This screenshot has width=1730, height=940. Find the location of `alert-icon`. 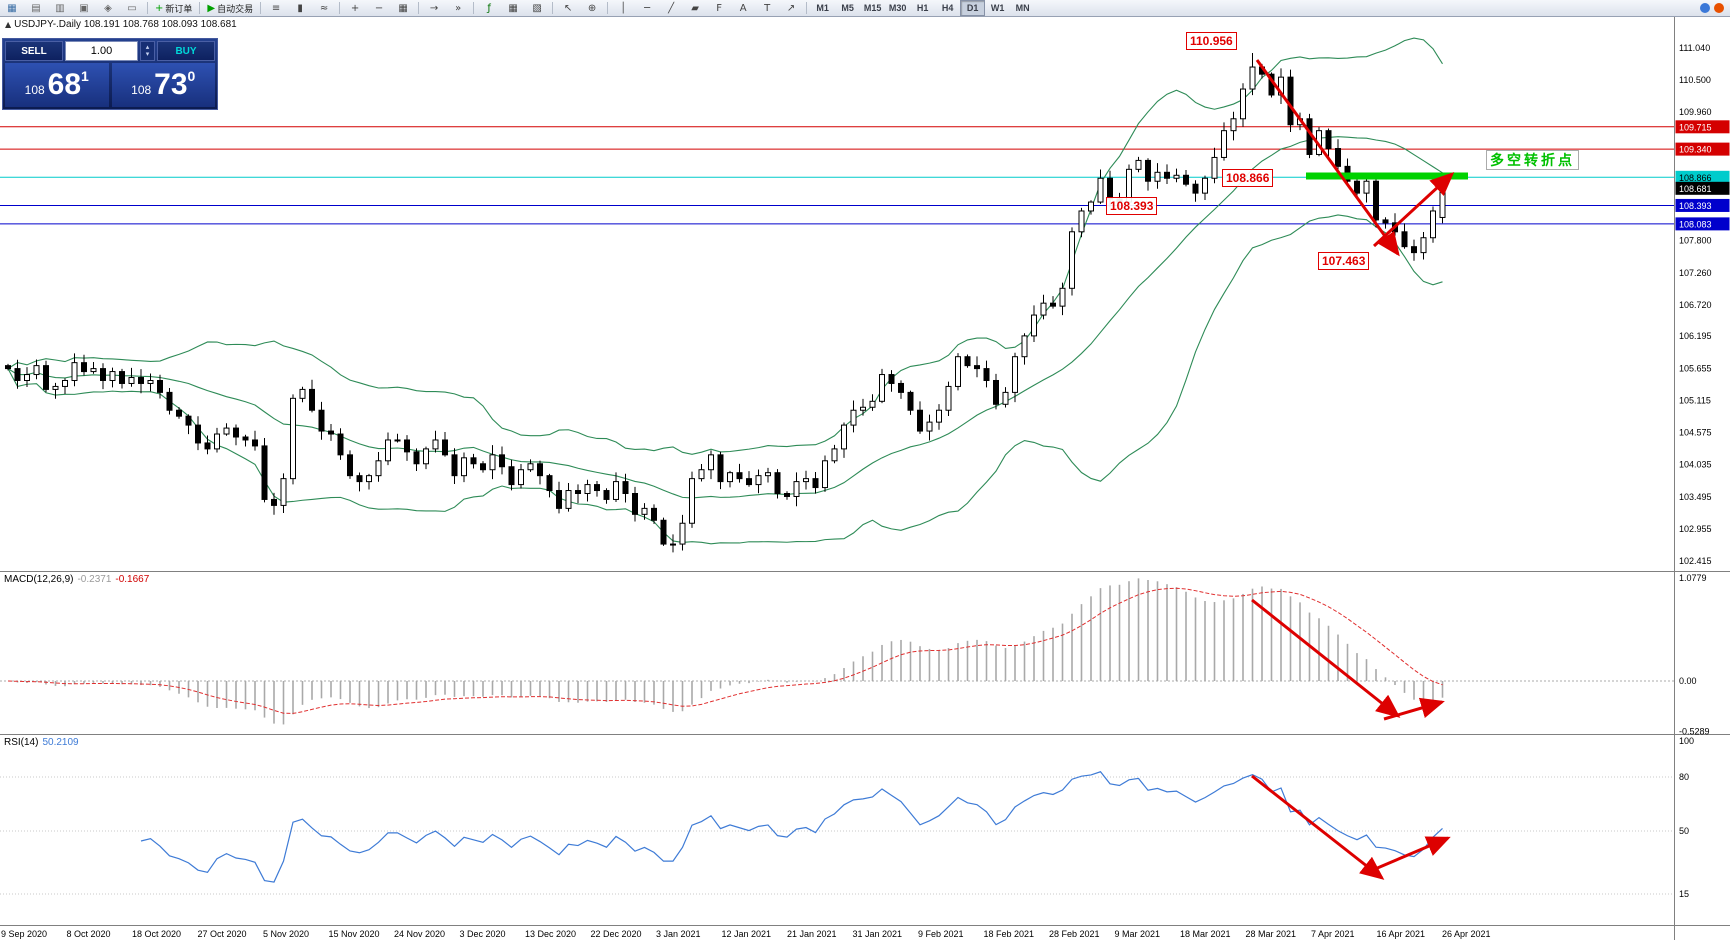

alert-icon is located at coordinates (1719, 8).